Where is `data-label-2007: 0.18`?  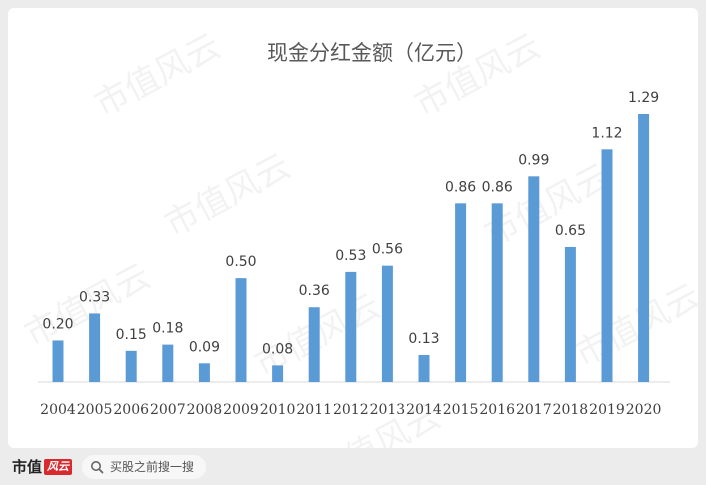 data-label-2007: 0.18 is located at coordinates (167, 329).